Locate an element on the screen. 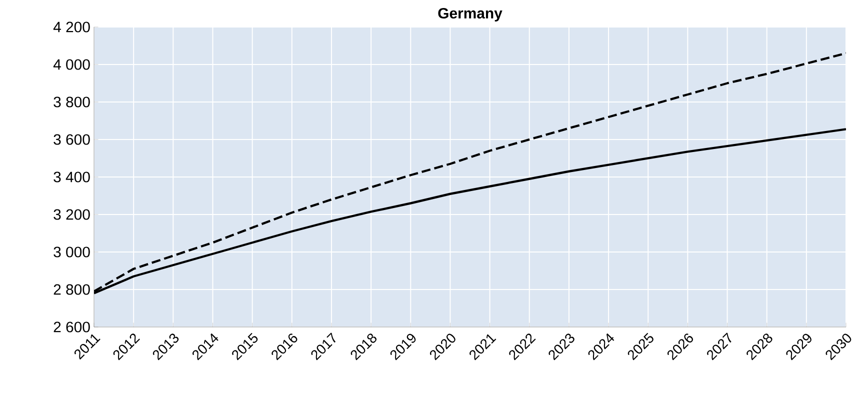  y-tick-label: 2 600 is located at coordinates (72, 327).